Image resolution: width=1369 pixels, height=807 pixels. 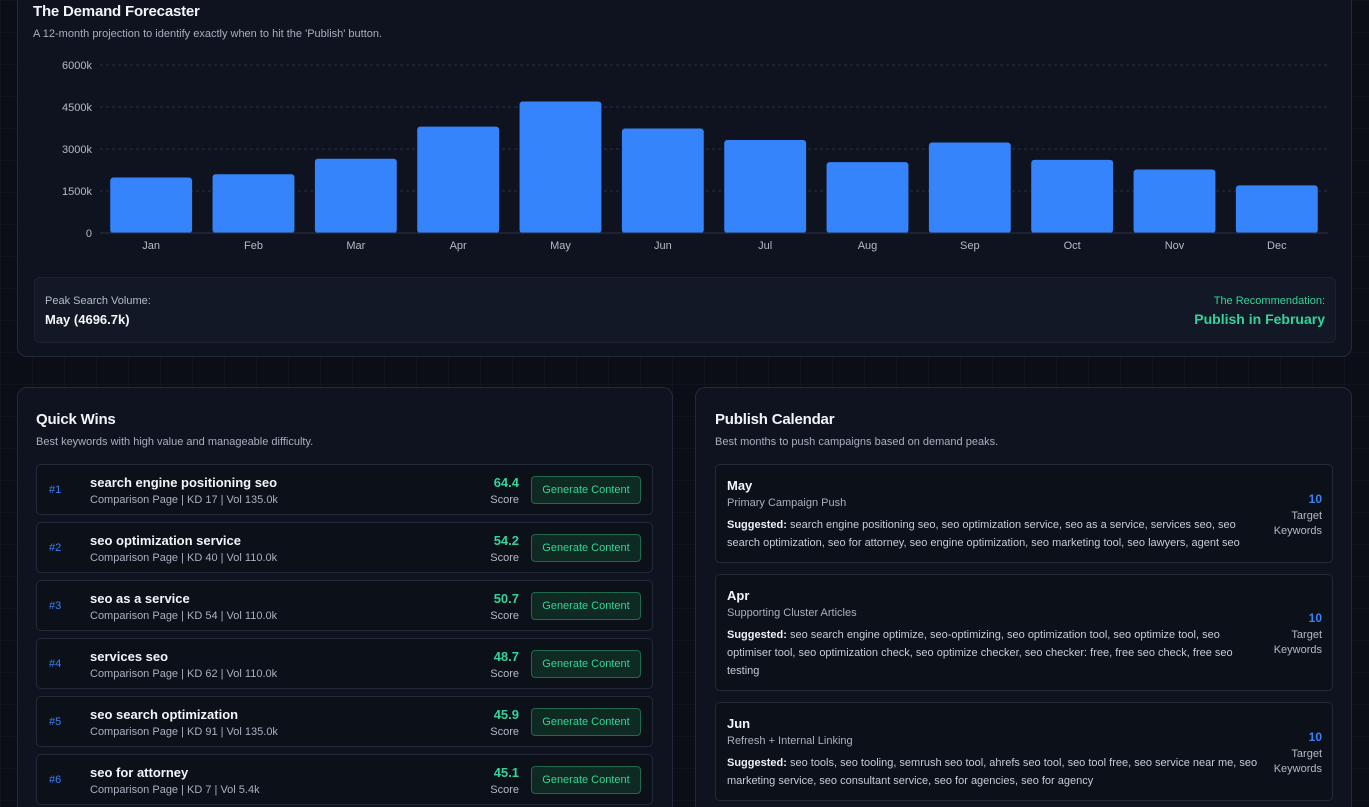 What do you see at coordinates (790, 741) in the screenshot?
I see `campaign-type: Refresh + Internal Linking` at bounding box center [790, 741].